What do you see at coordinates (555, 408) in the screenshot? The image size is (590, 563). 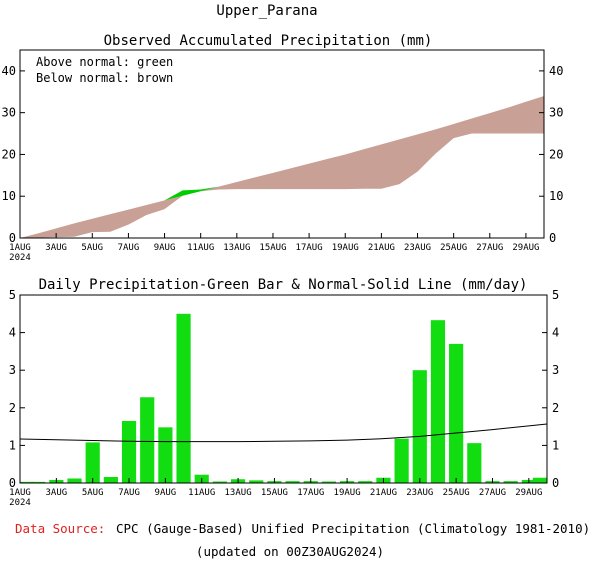 I see `daily-ylabel-right: 2` at bounding box center [555, 408].